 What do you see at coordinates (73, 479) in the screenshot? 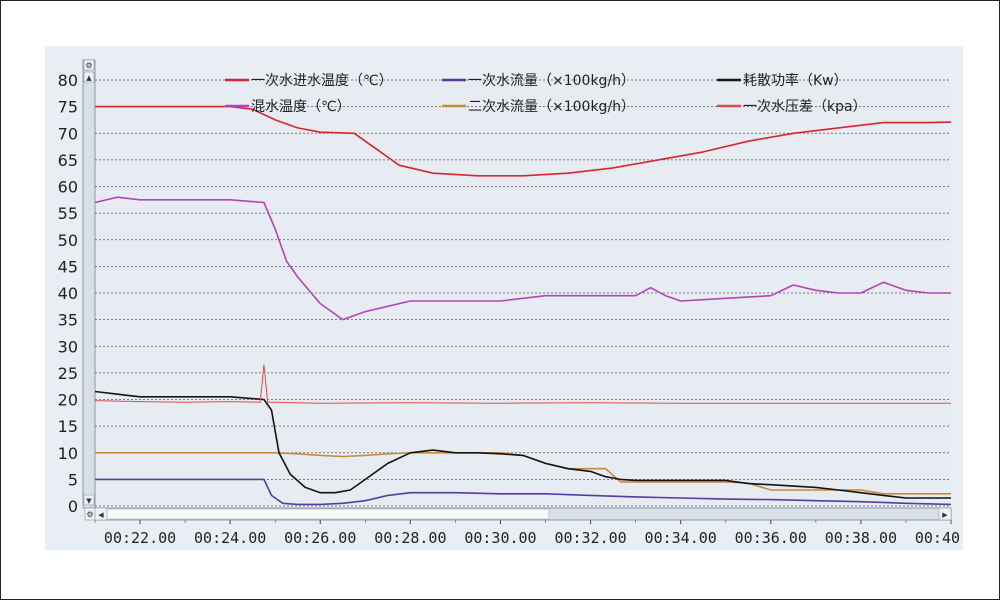
I see `y-tick-label: 5` at bounding box center [73, 479].